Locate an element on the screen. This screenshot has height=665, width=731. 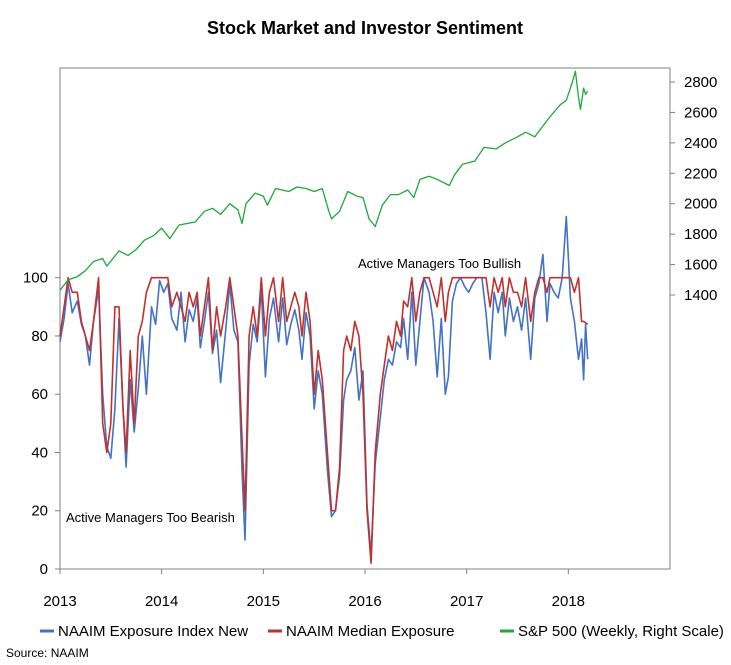
left-tick-label: 0 is located at coordinates (44, 569).